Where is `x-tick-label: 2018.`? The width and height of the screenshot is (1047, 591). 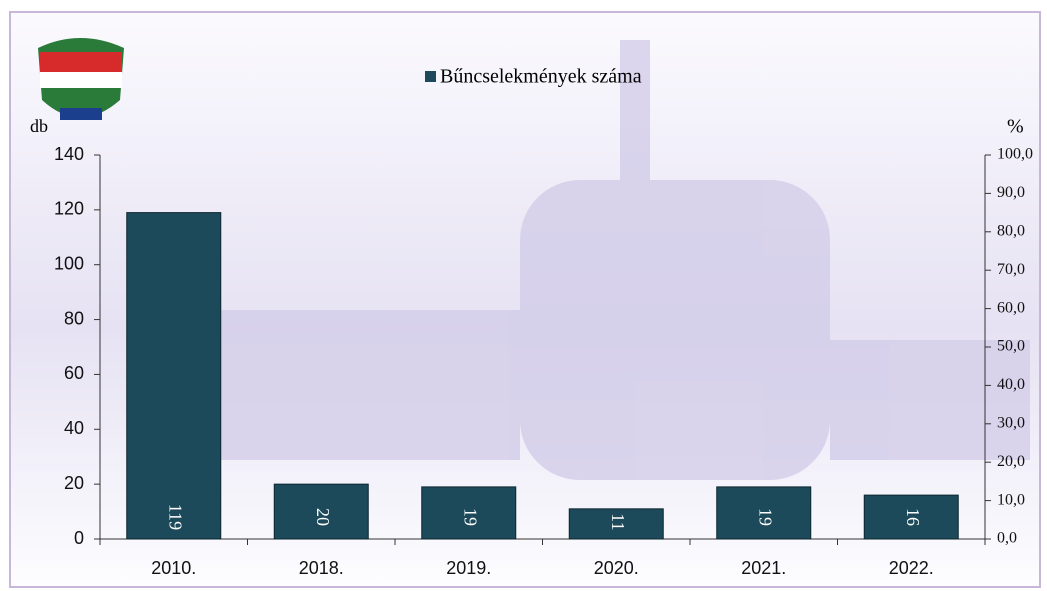 x-tick-label: 2018. is located at coordinates (321, 568).